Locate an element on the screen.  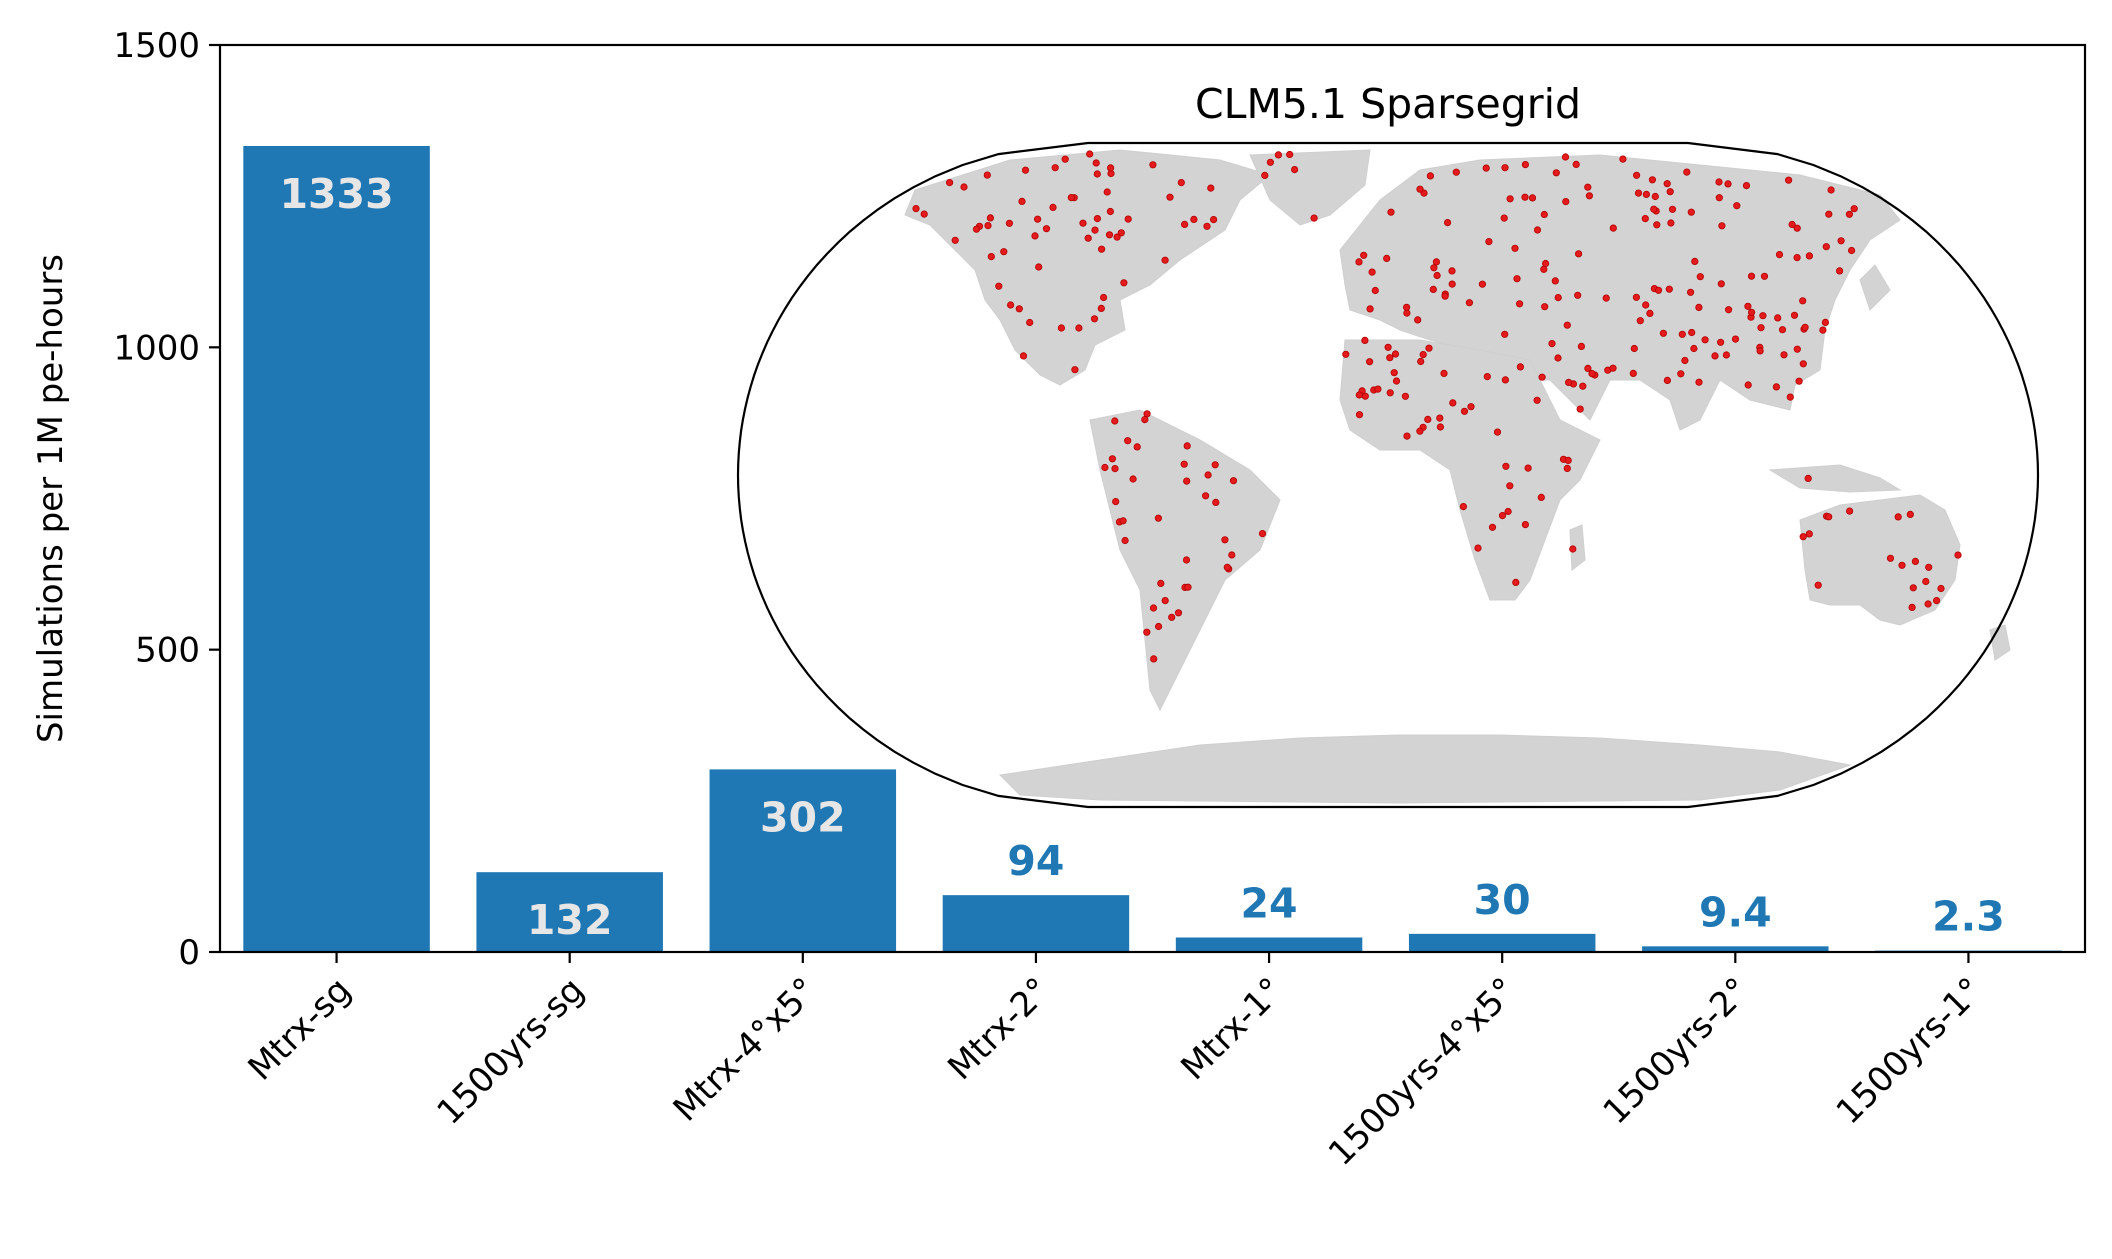
y-axis-label: Simulations per 1M pe-hours is located at coordinates (51, 498).